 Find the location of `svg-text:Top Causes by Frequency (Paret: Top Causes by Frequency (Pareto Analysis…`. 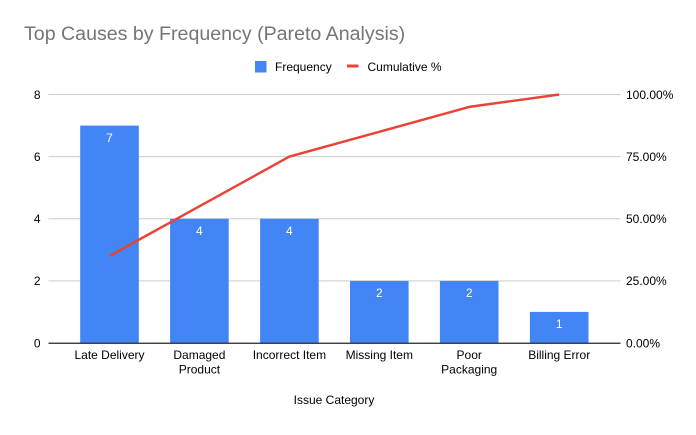

svg-text:Top Causes by Frequency (Paret: Top Causes by Frequency (Pareto Analysis… is located at coordinates (214, 34).